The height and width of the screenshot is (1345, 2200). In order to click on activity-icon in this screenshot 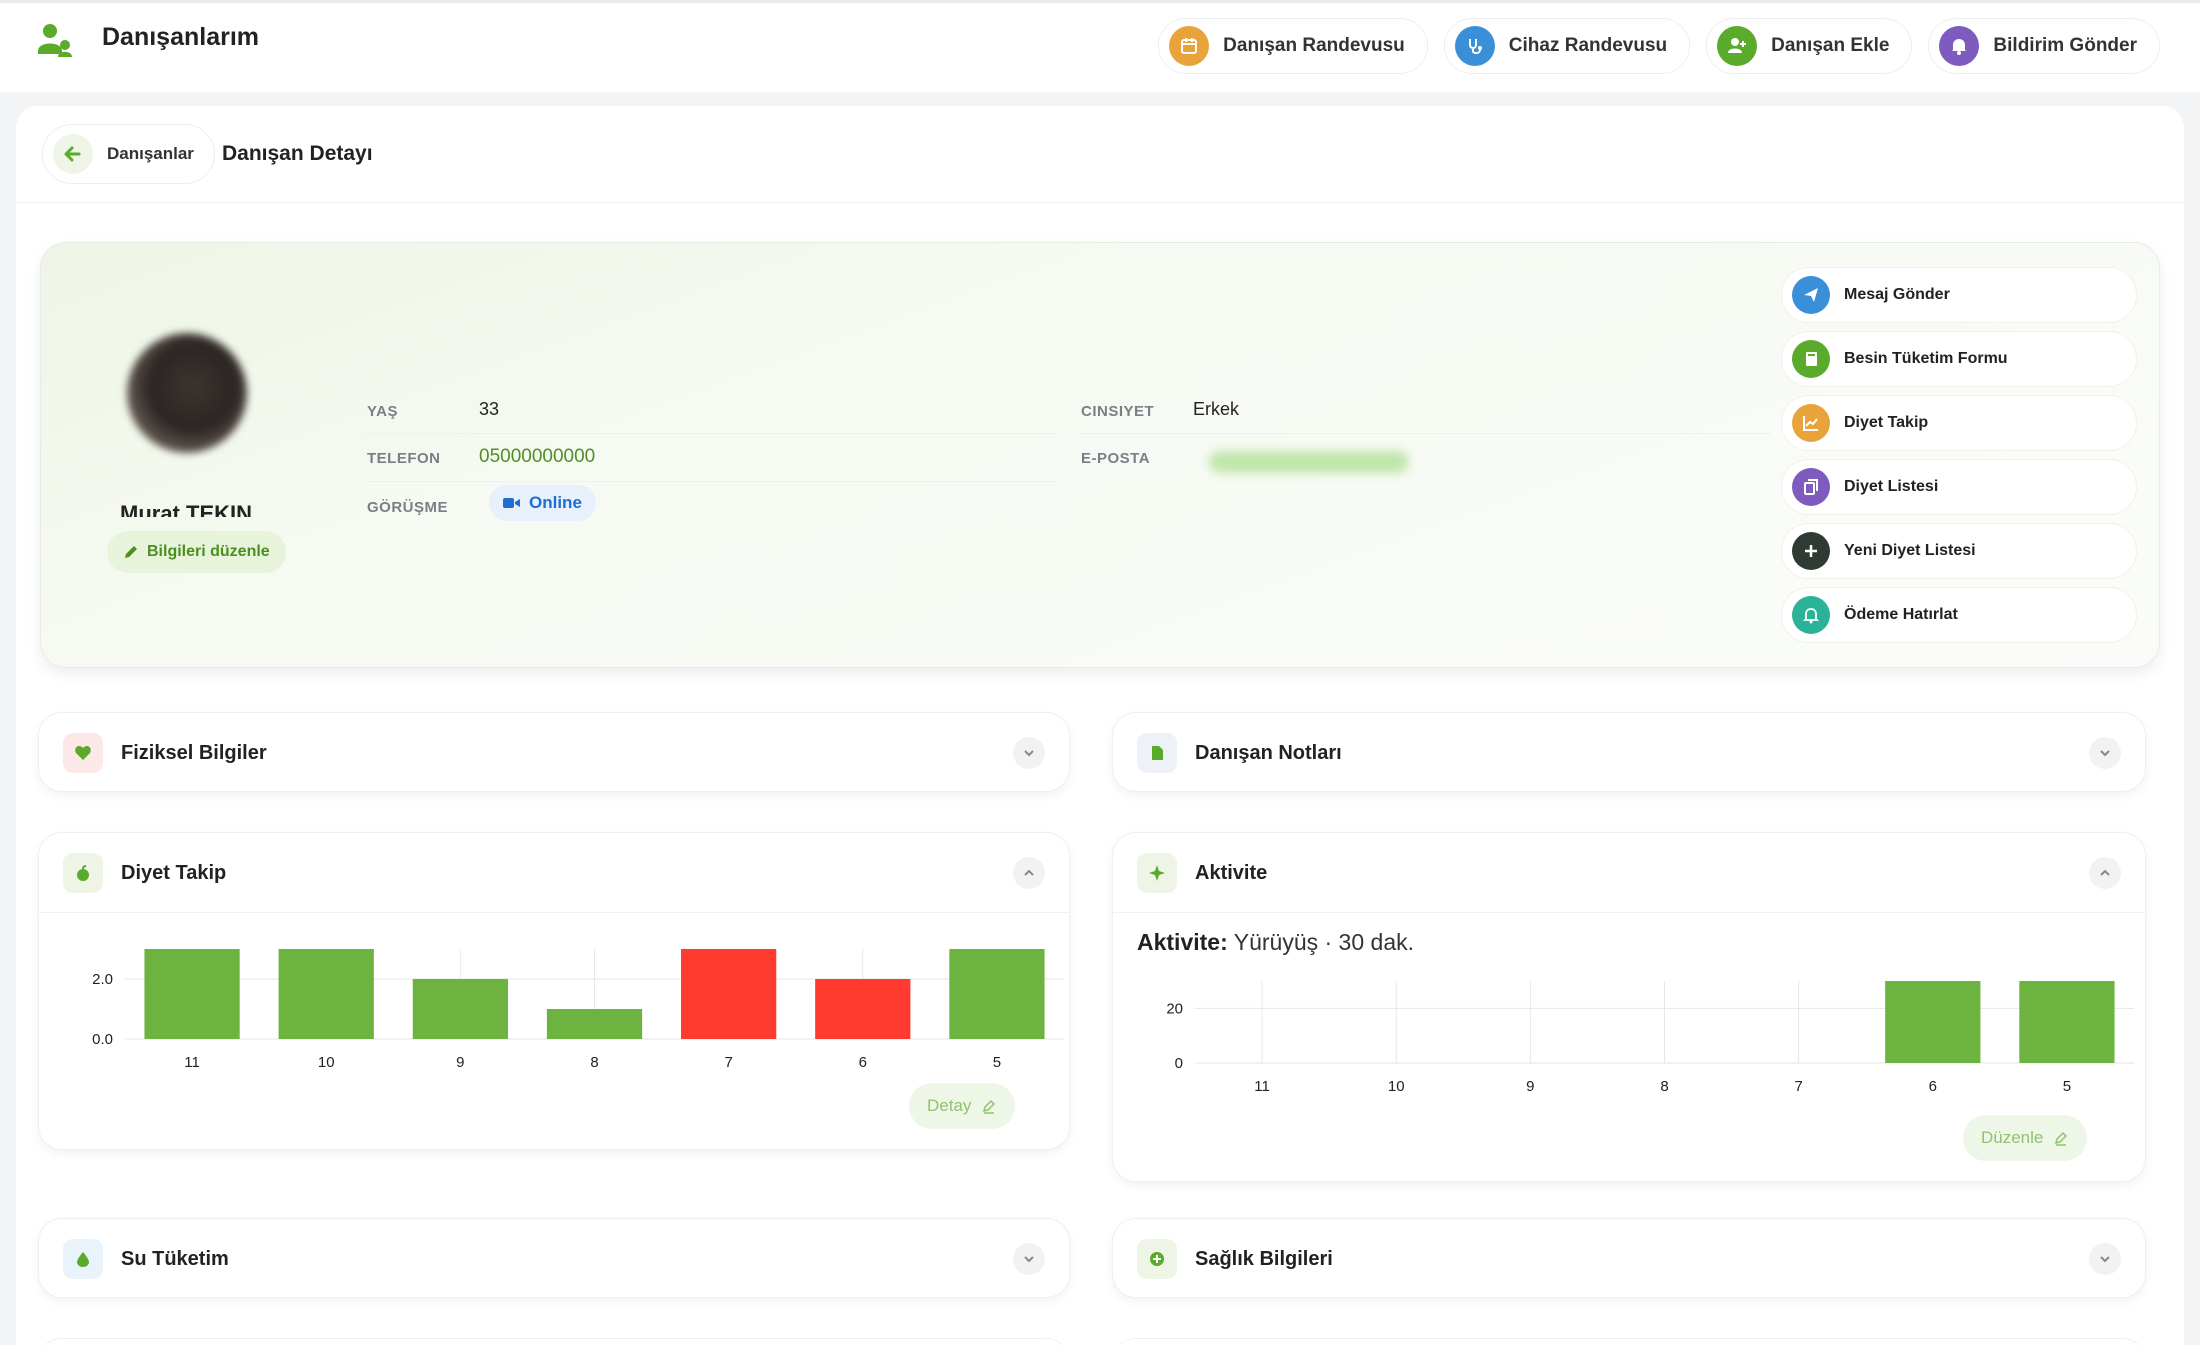, I will do `click(1157, 873)`.